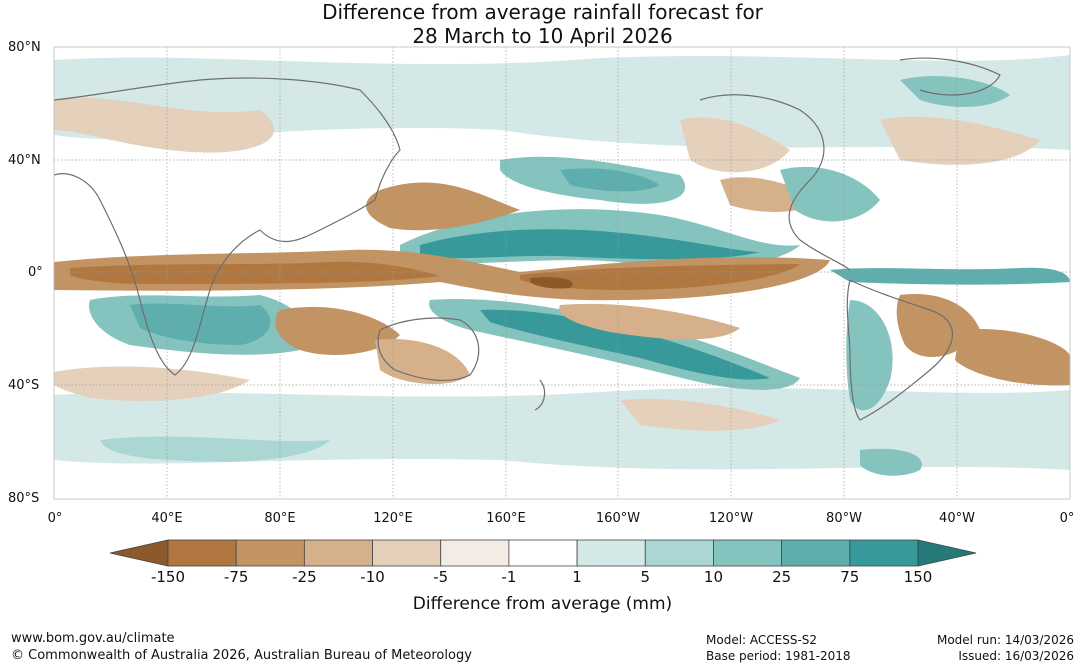 Image resolution: width=1085 pixels, height=667 pixels. Describe the element at coordinates (844, 518) in the screenshot. I see `lon-label-80w: 80°W` at that location.